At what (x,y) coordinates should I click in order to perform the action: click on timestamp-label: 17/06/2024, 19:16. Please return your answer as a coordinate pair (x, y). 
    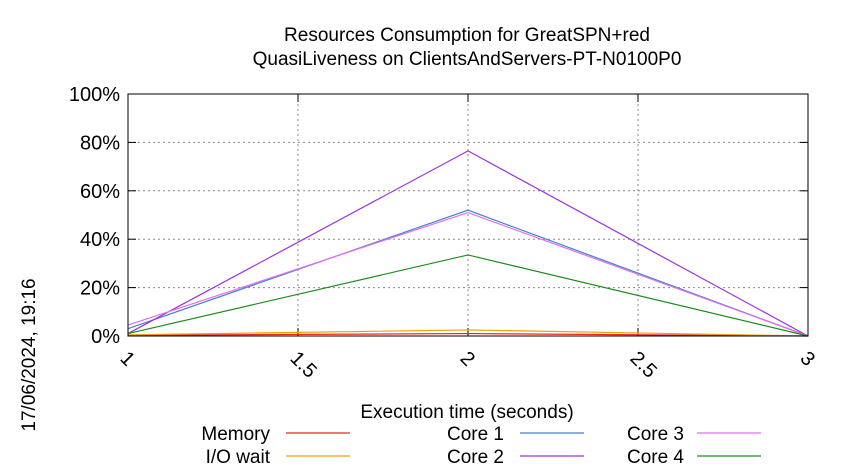
    Looking at the image, I should click on (29, 354).